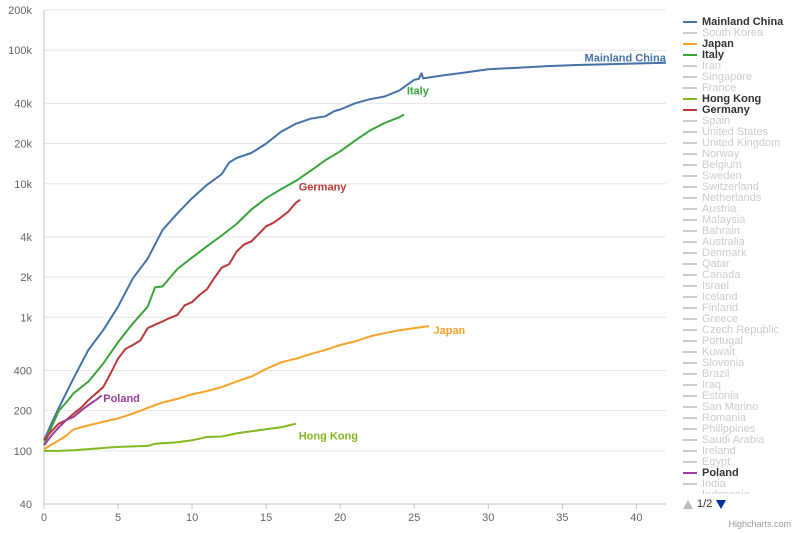 This screenshot has width=800, height=533. What do you see at coordinates (236, 387) in the screenshot?
I see `series-line-japan` at bounding box center [236, 387].